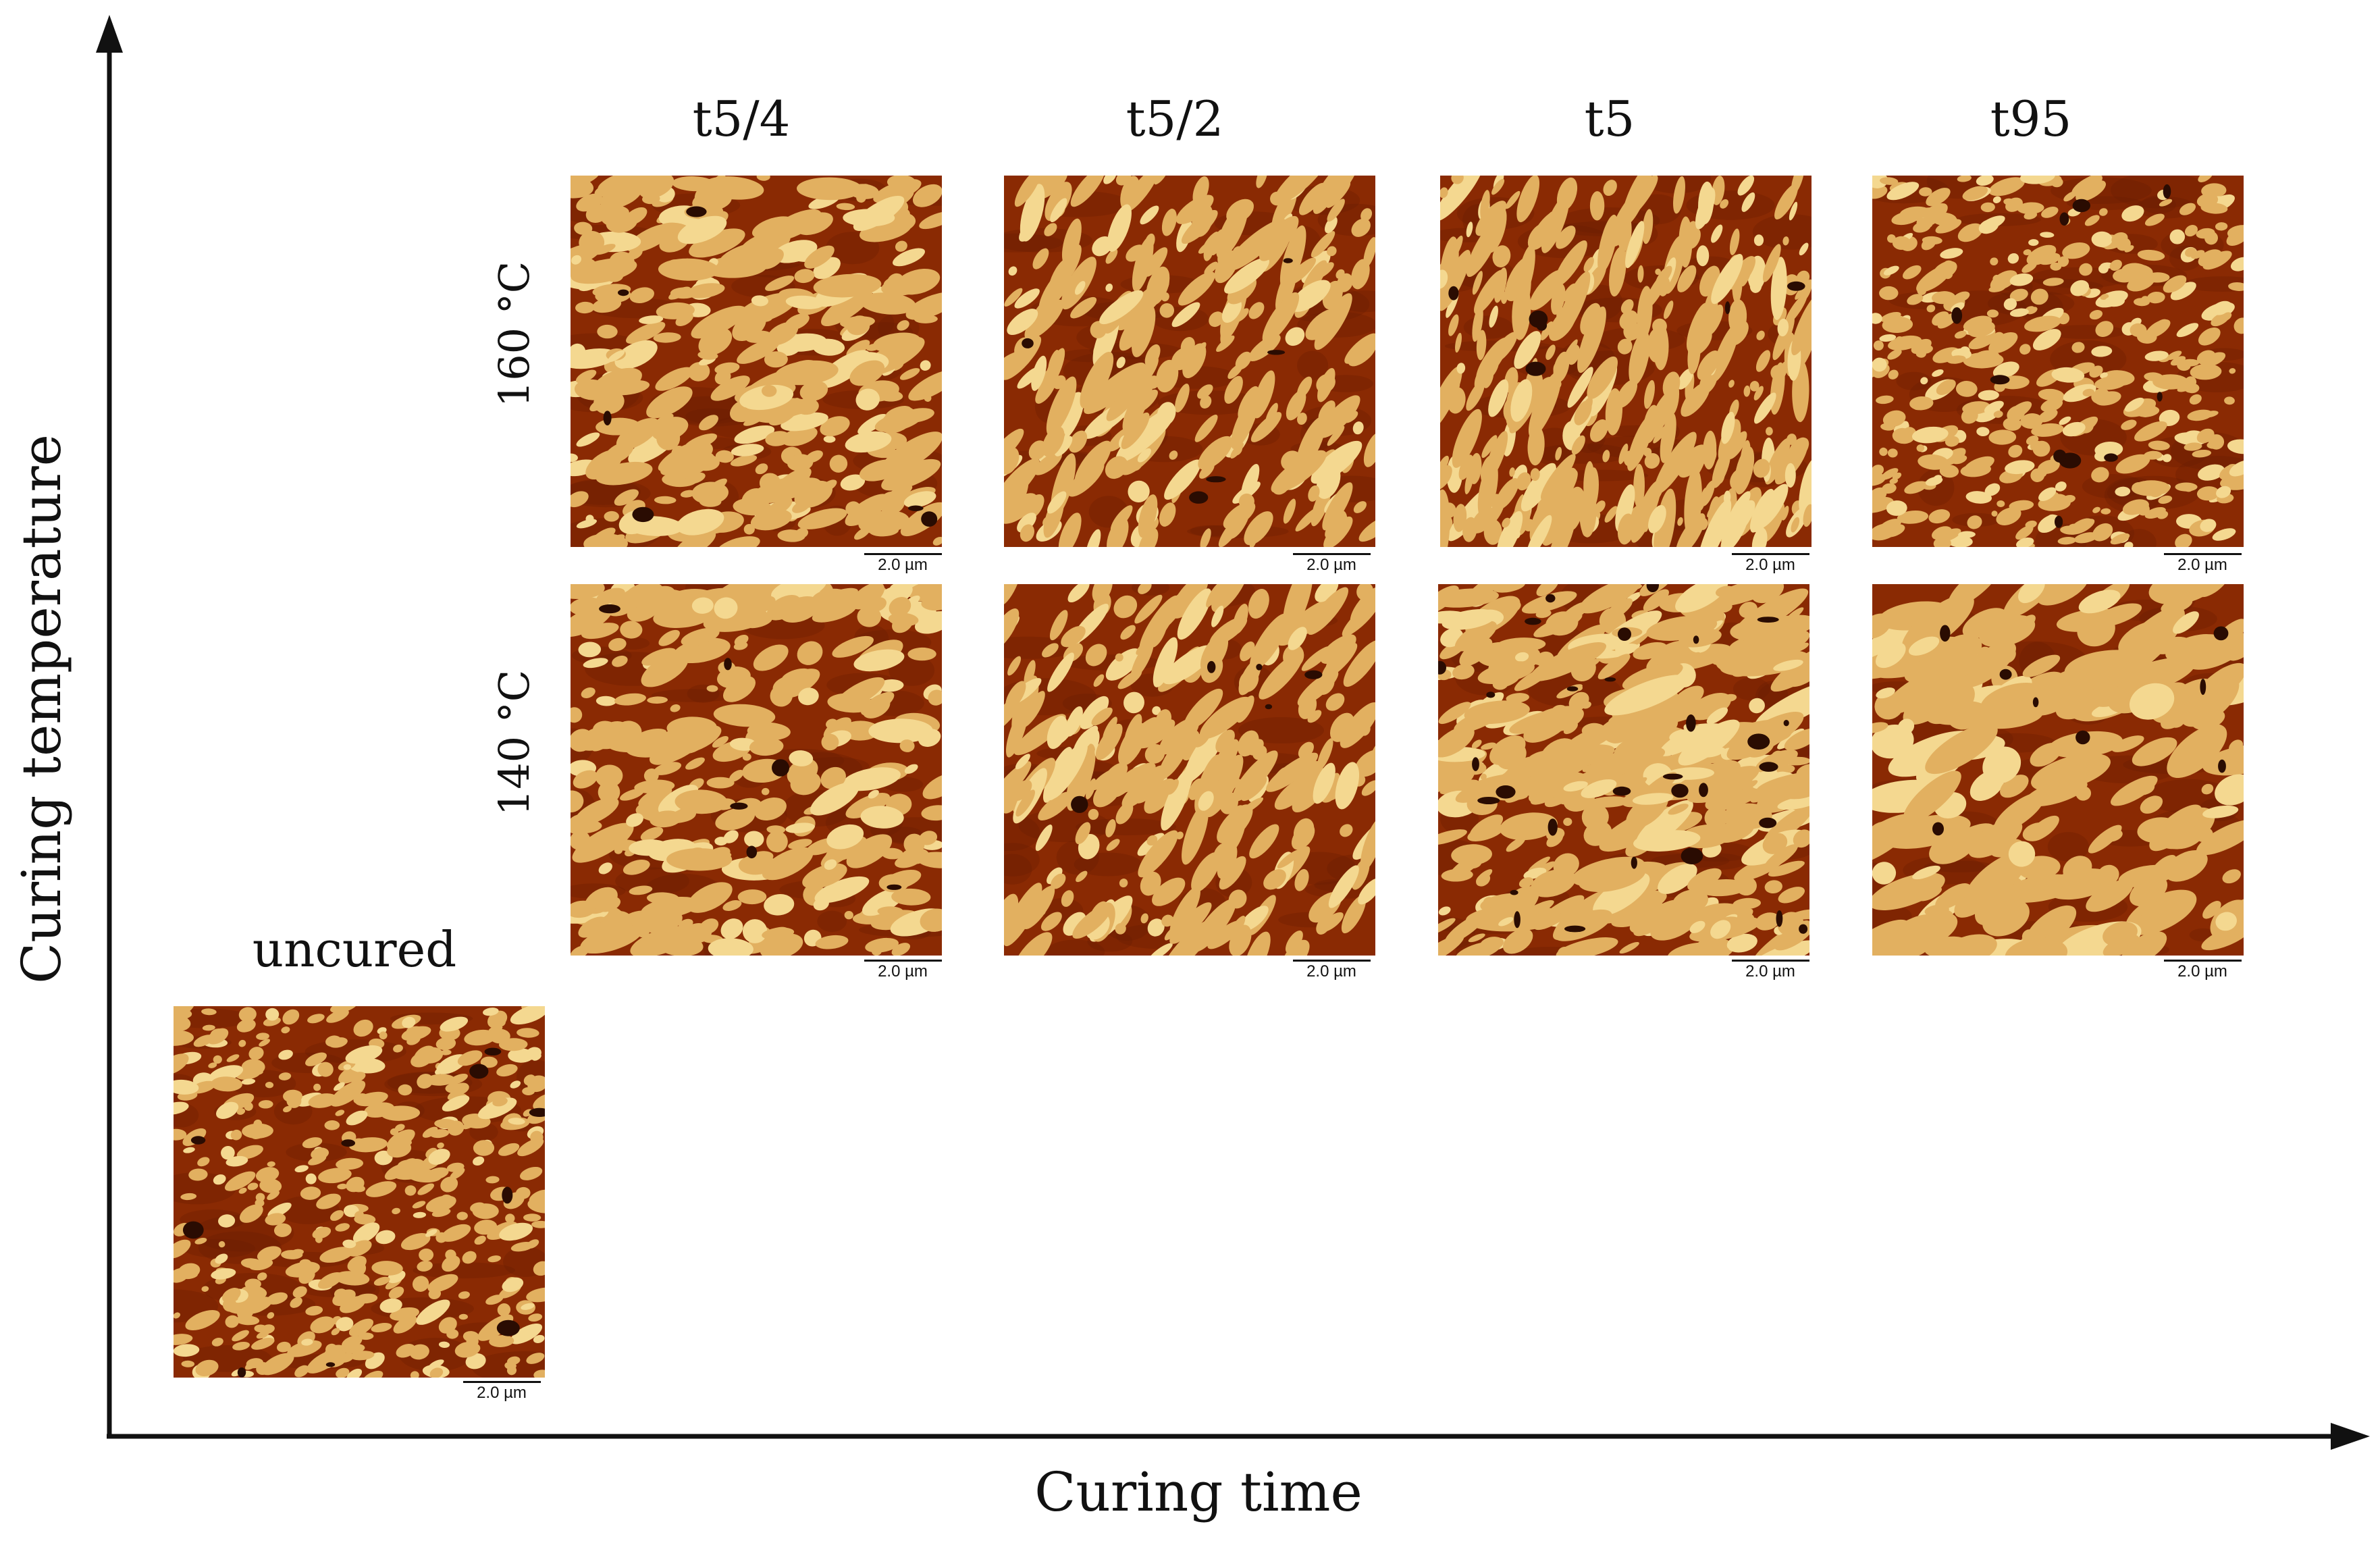  Describe the element at coordinates (1175, 118) in the screenshot. I see `column-label-t5-2: t5/2` at that location.